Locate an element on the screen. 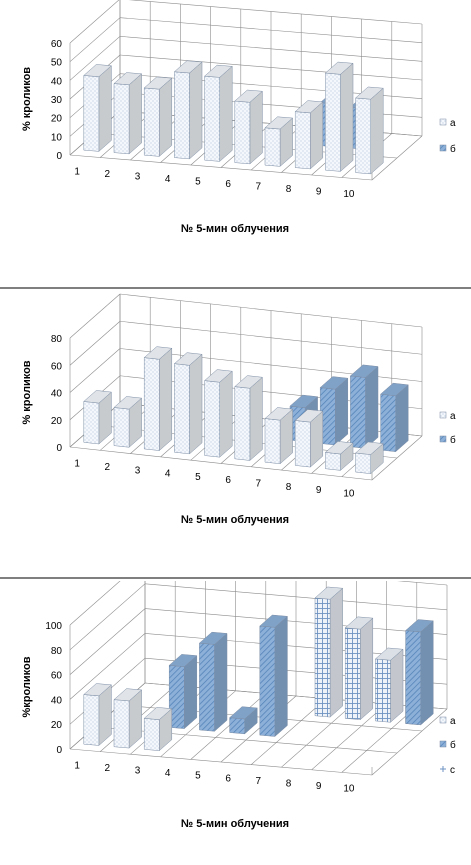 The image size is (471, 865). bar-с-9 is located at coordinates (389, 685).